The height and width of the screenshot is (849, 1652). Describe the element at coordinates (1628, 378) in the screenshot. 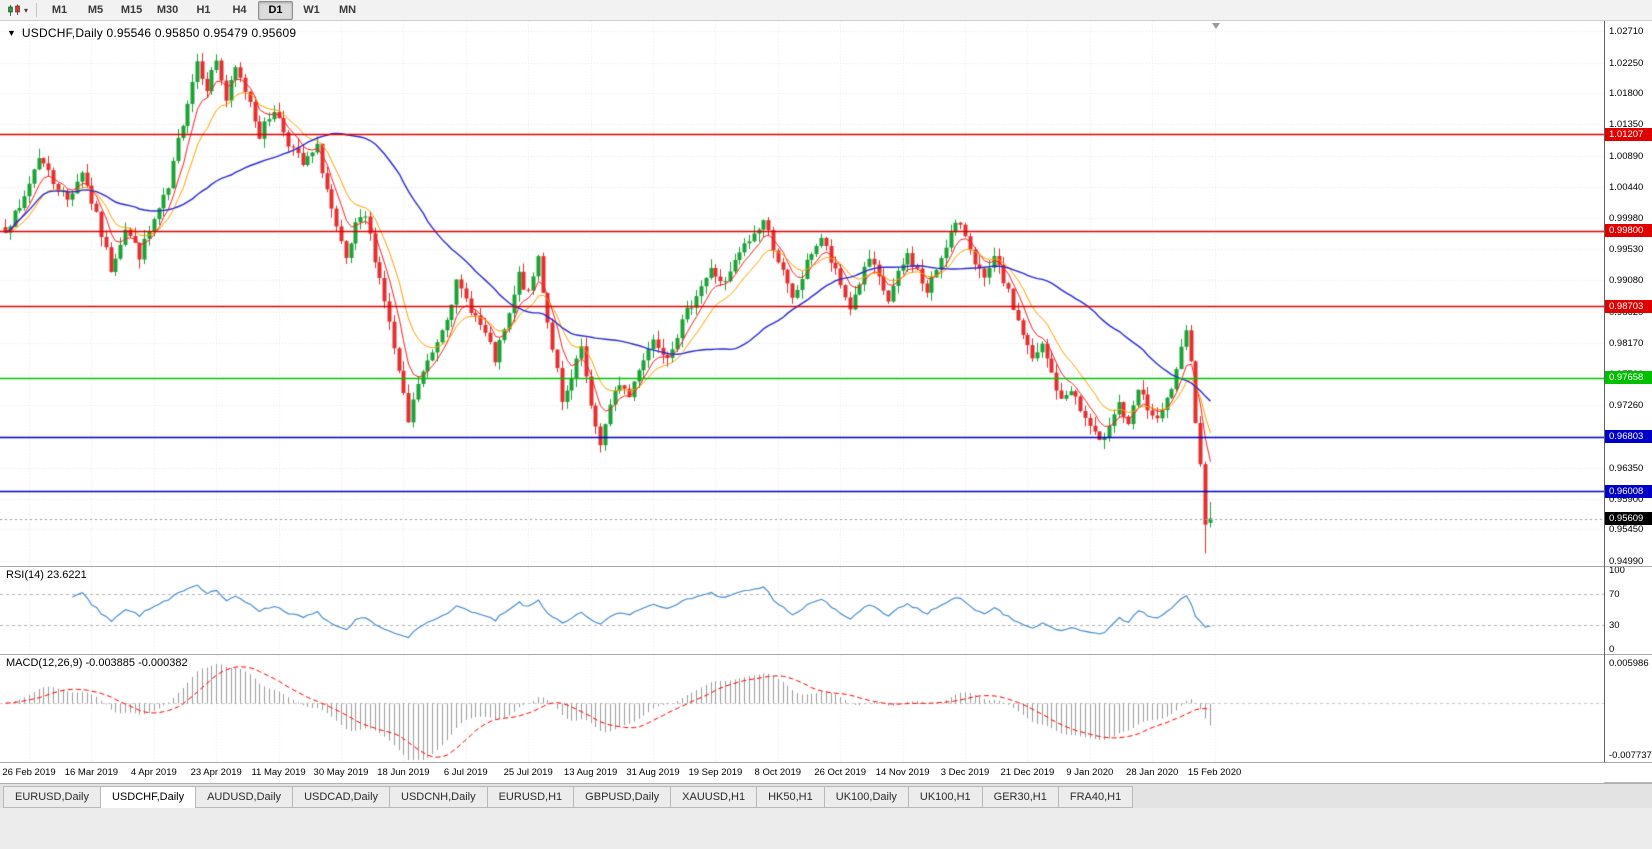

I see `hline-badge-0-97658: 0.97658` at that location.